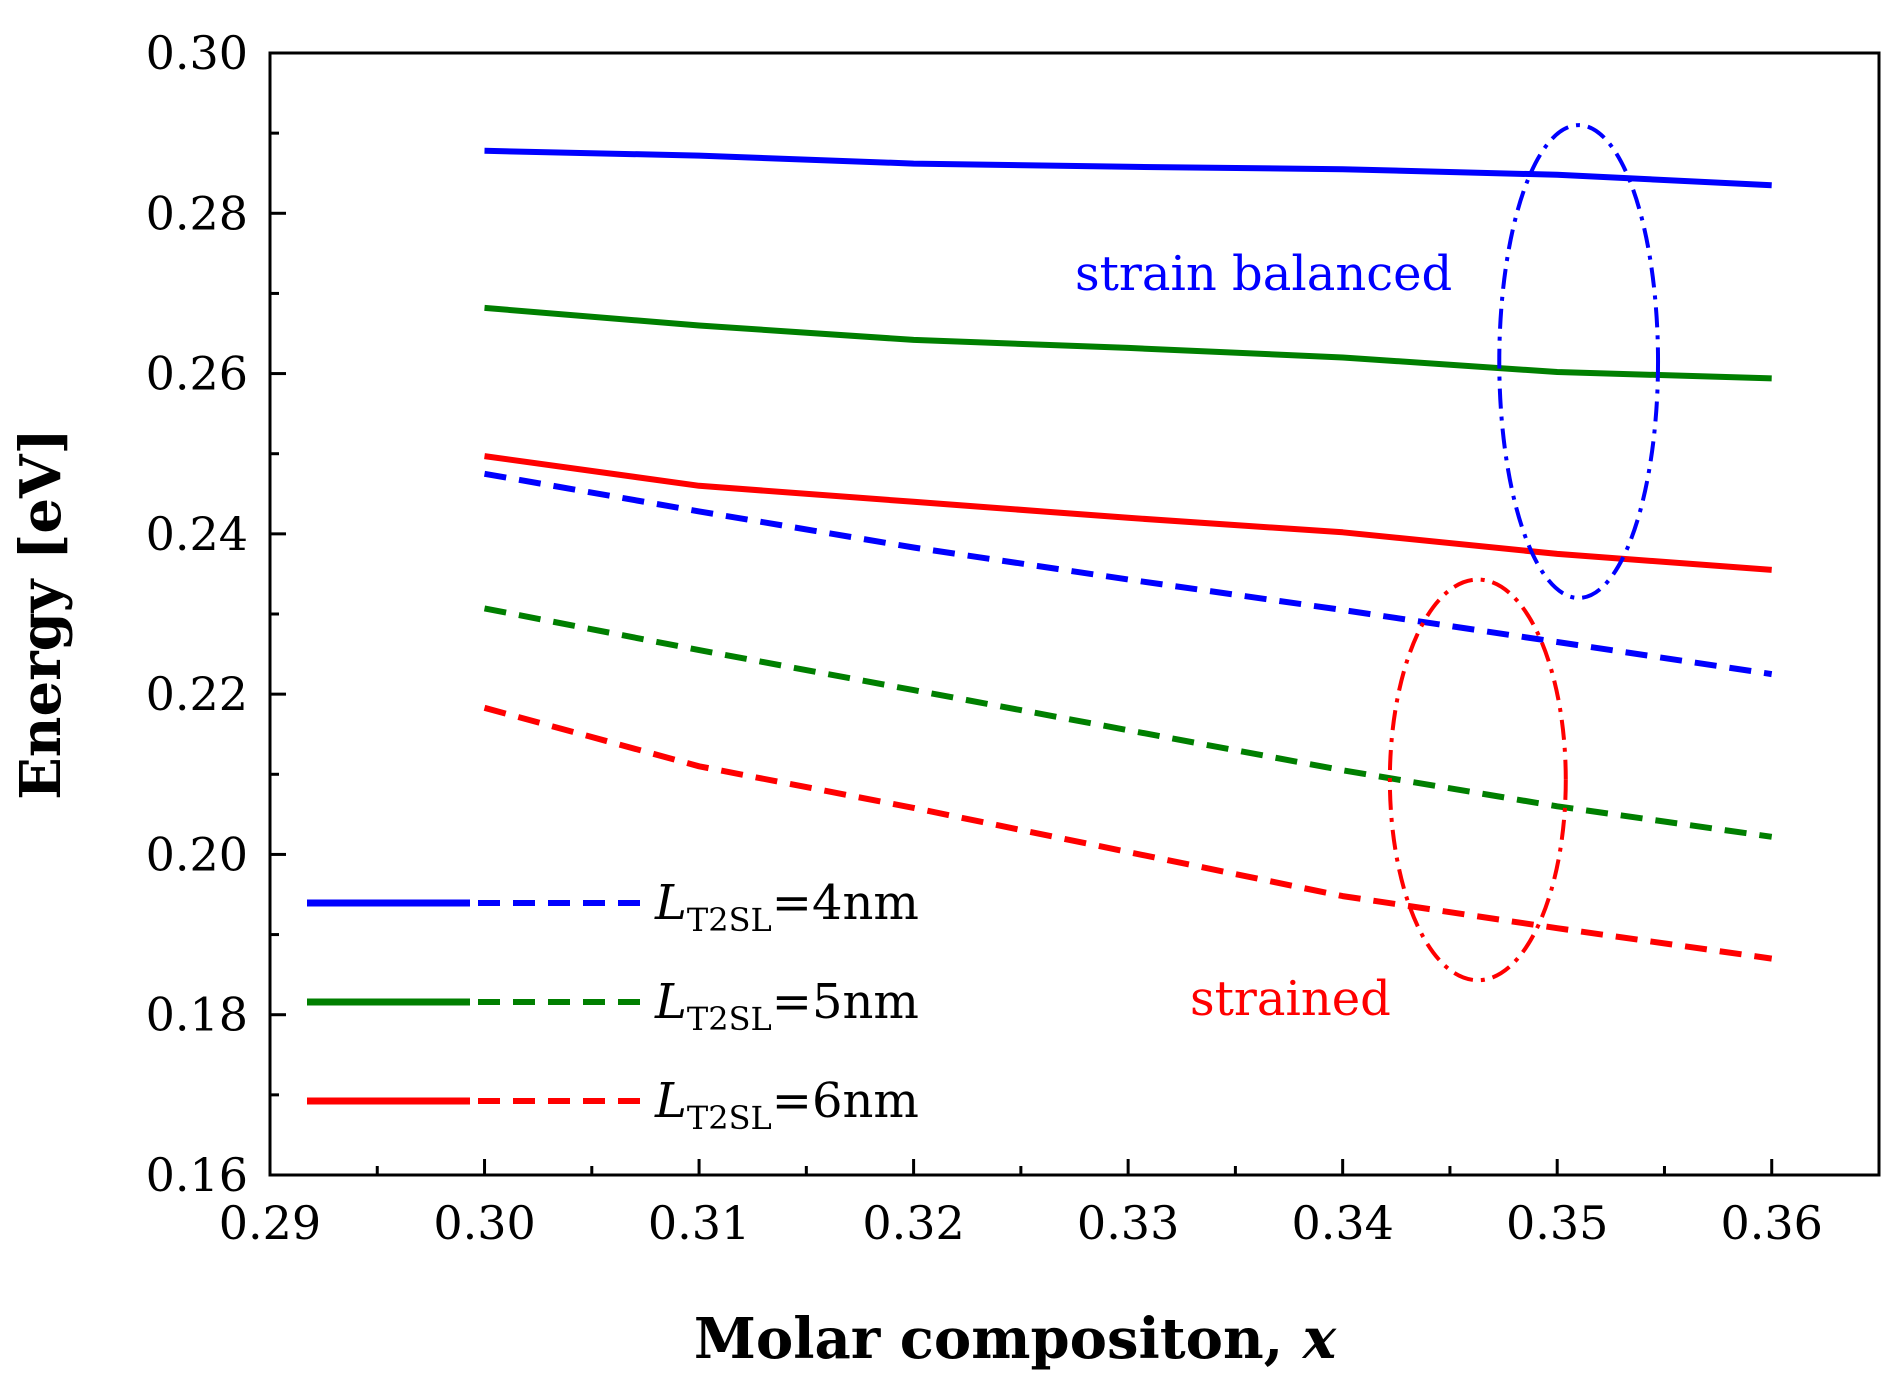 The width and height of the screenshot is (1890, 1384). I want to click on legend-label: LT2SL=6nm, so click(786, 1105).